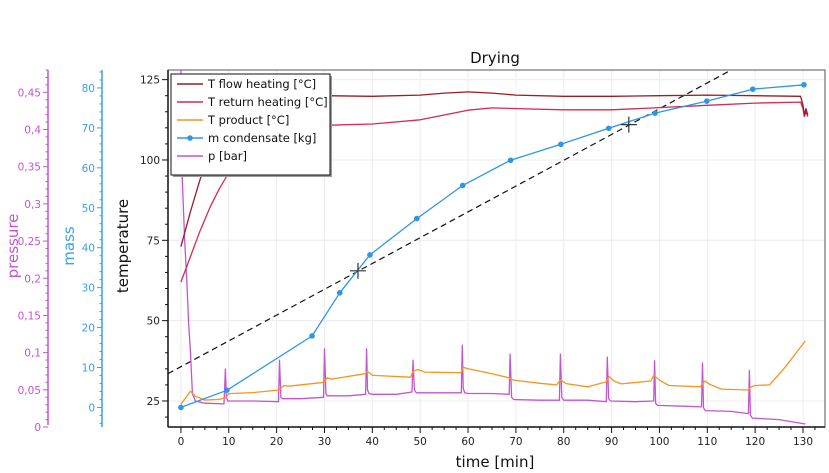 Image resolution: width=829 pixels, height=473 pixels. I want to click on temperature-tick-label: 25, so click(153, 402).